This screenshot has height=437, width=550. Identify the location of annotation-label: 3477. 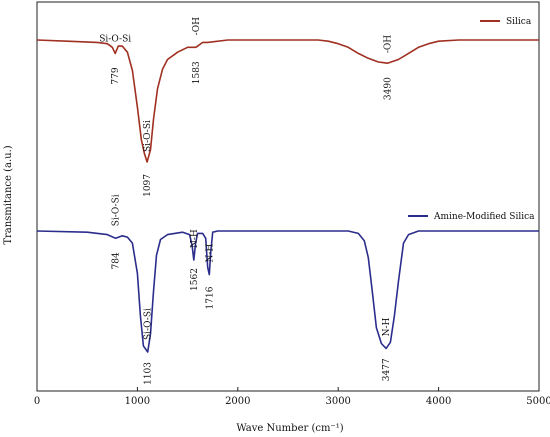
(387, 369).